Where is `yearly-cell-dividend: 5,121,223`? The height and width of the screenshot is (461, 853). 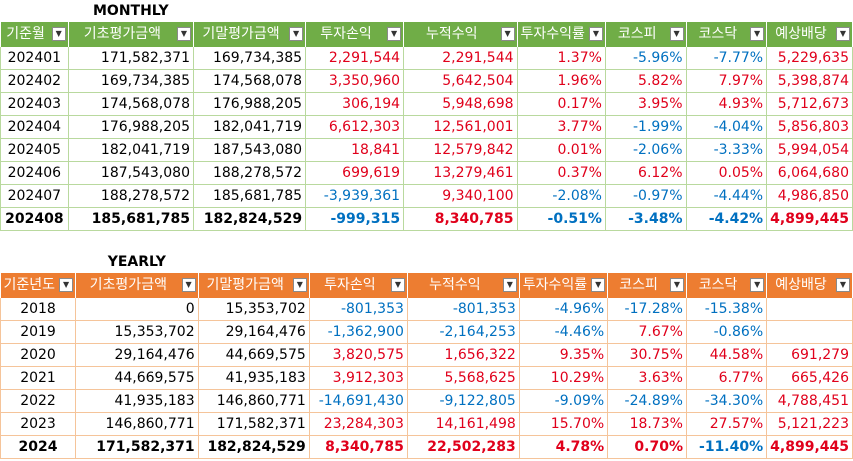 yearly-cell-dividend: 5,121,223 is located at coordinates (809, 424).